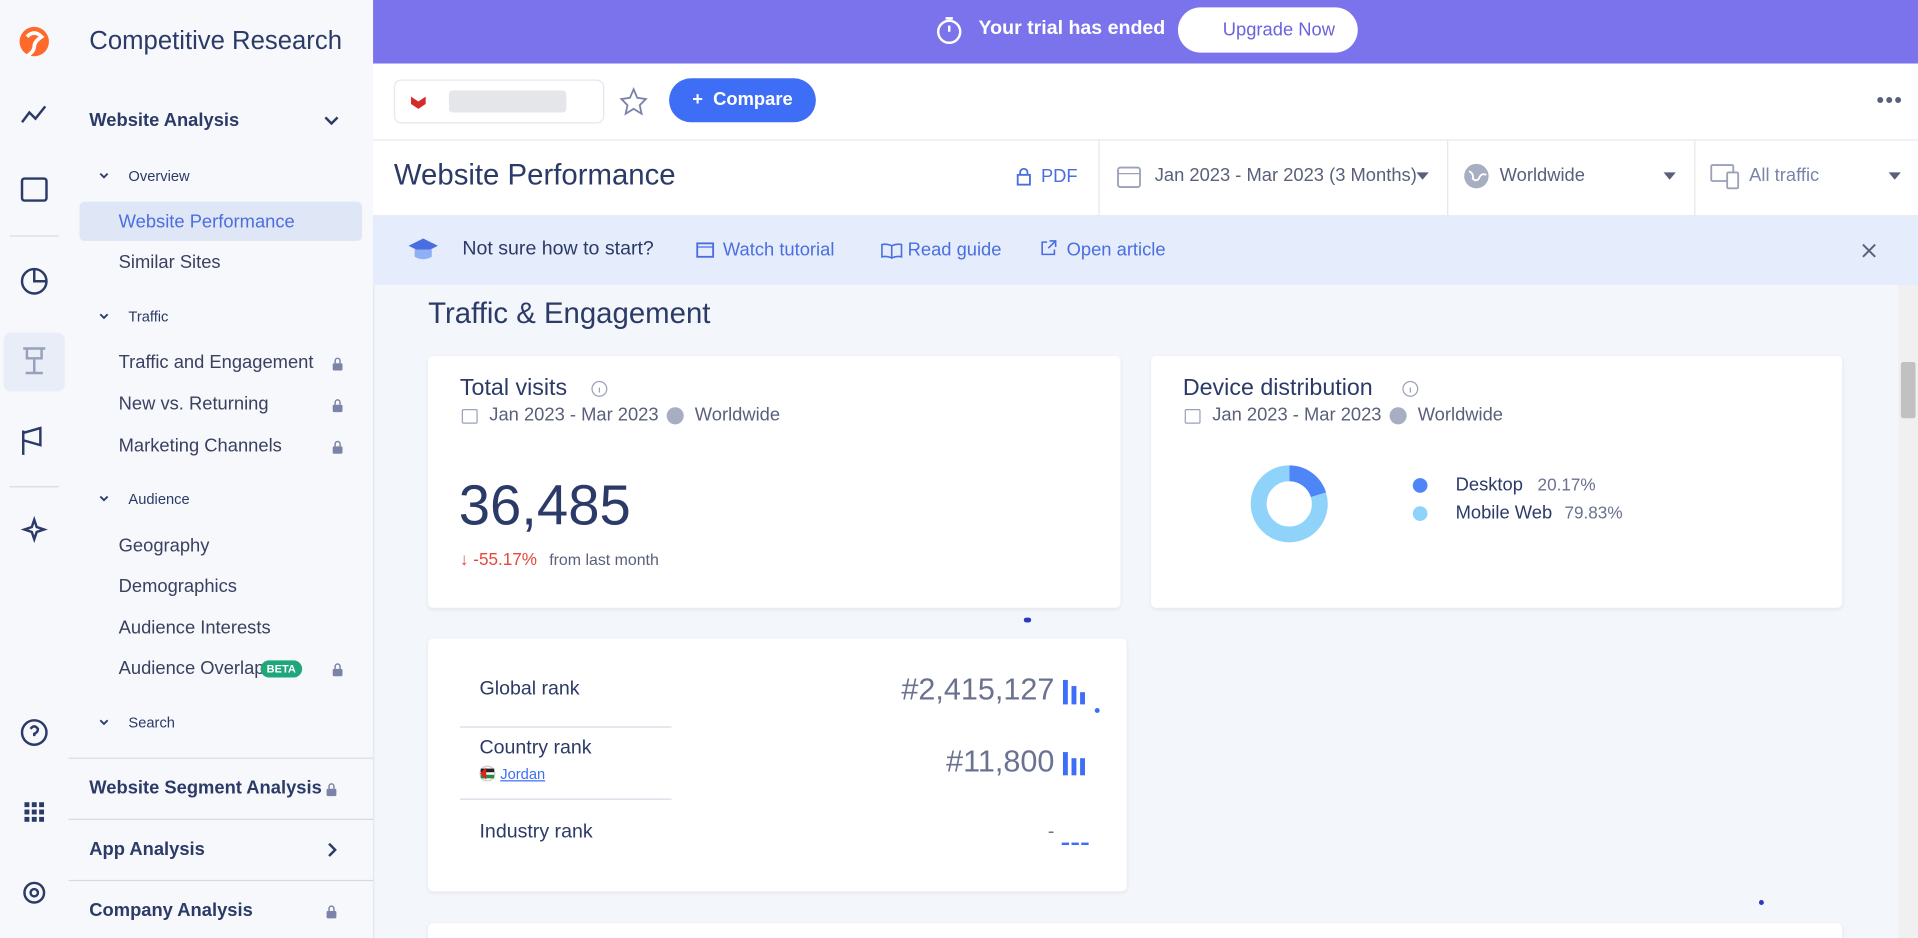  Describe the element at coordinates (505, 559) in the screenshot. I see `change-text: -55.17%` at that location.